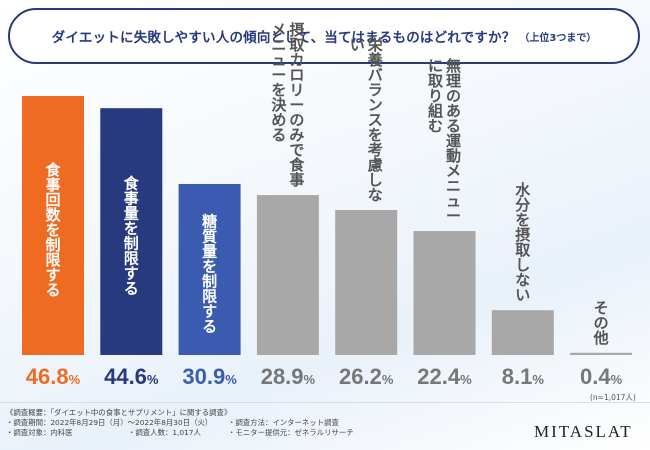 The height and width of the screenshot is (450, 650). Describe the element at coordinates (288, 376) in the screenshot. I see `value-label-4: 28.9%` at that location.